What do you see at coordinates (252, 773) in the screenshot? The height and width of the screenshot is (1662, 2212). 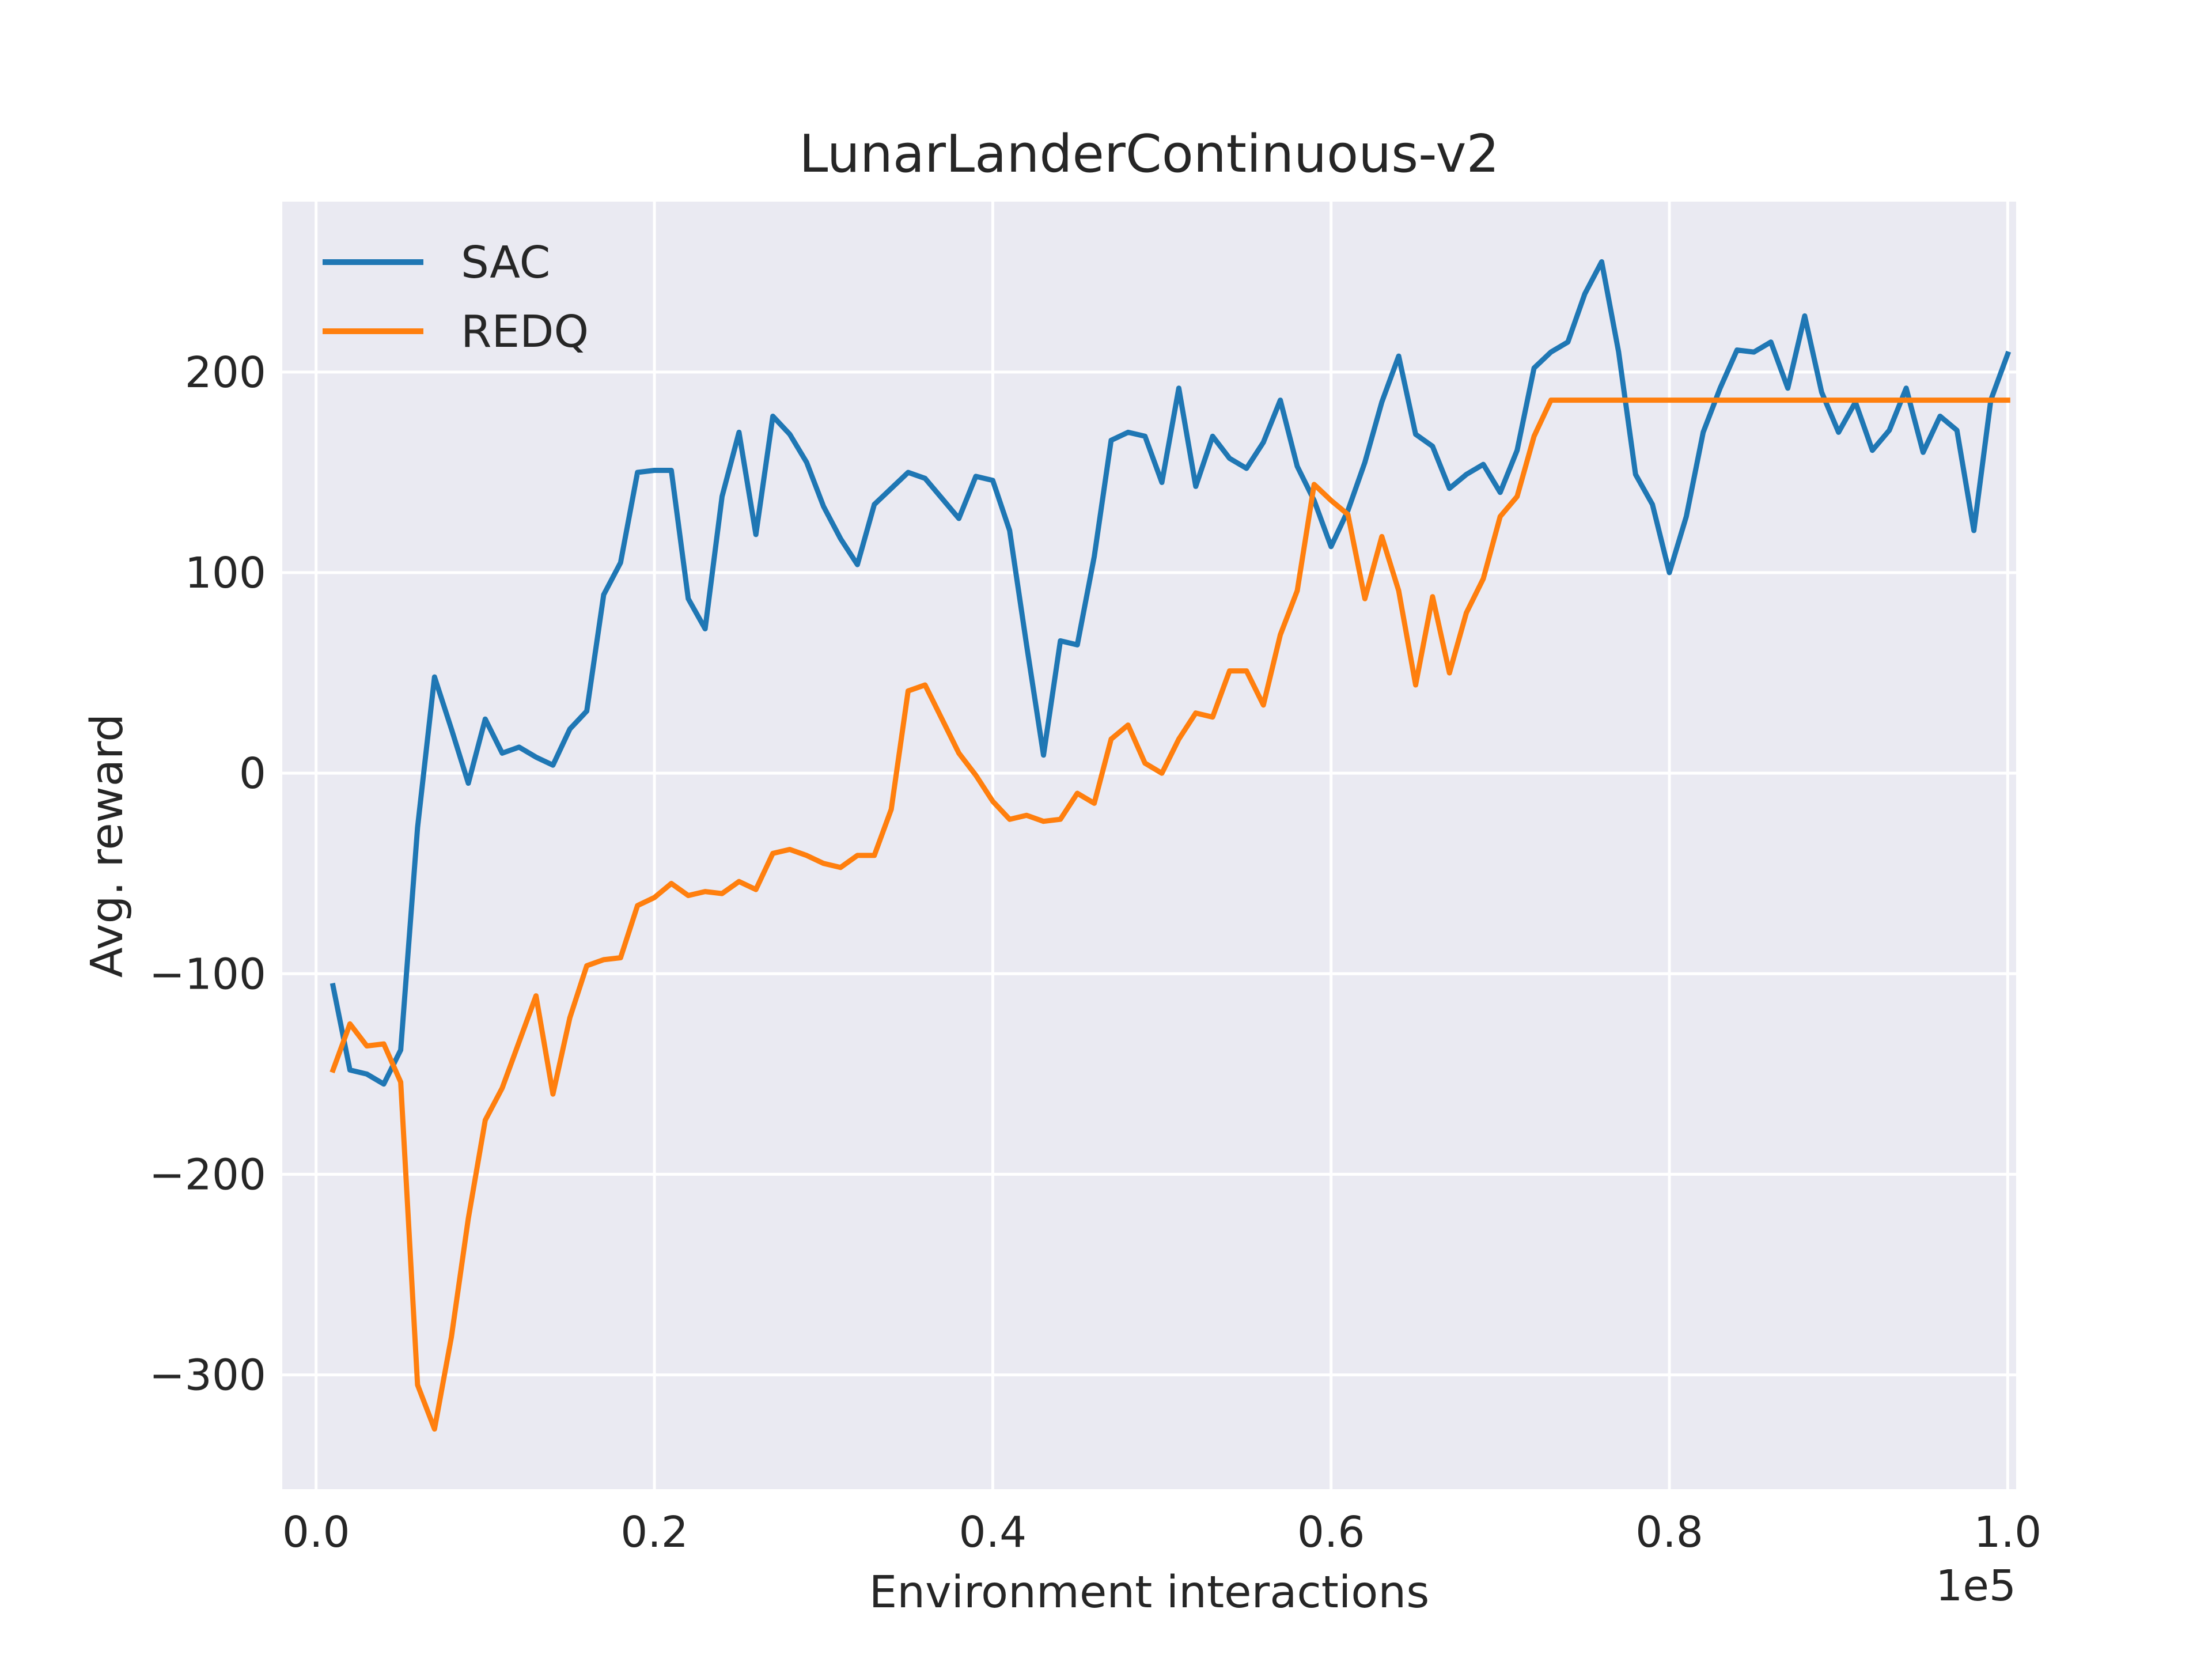 I see `y-tick-label: 0` at bounding box center [252, 773].